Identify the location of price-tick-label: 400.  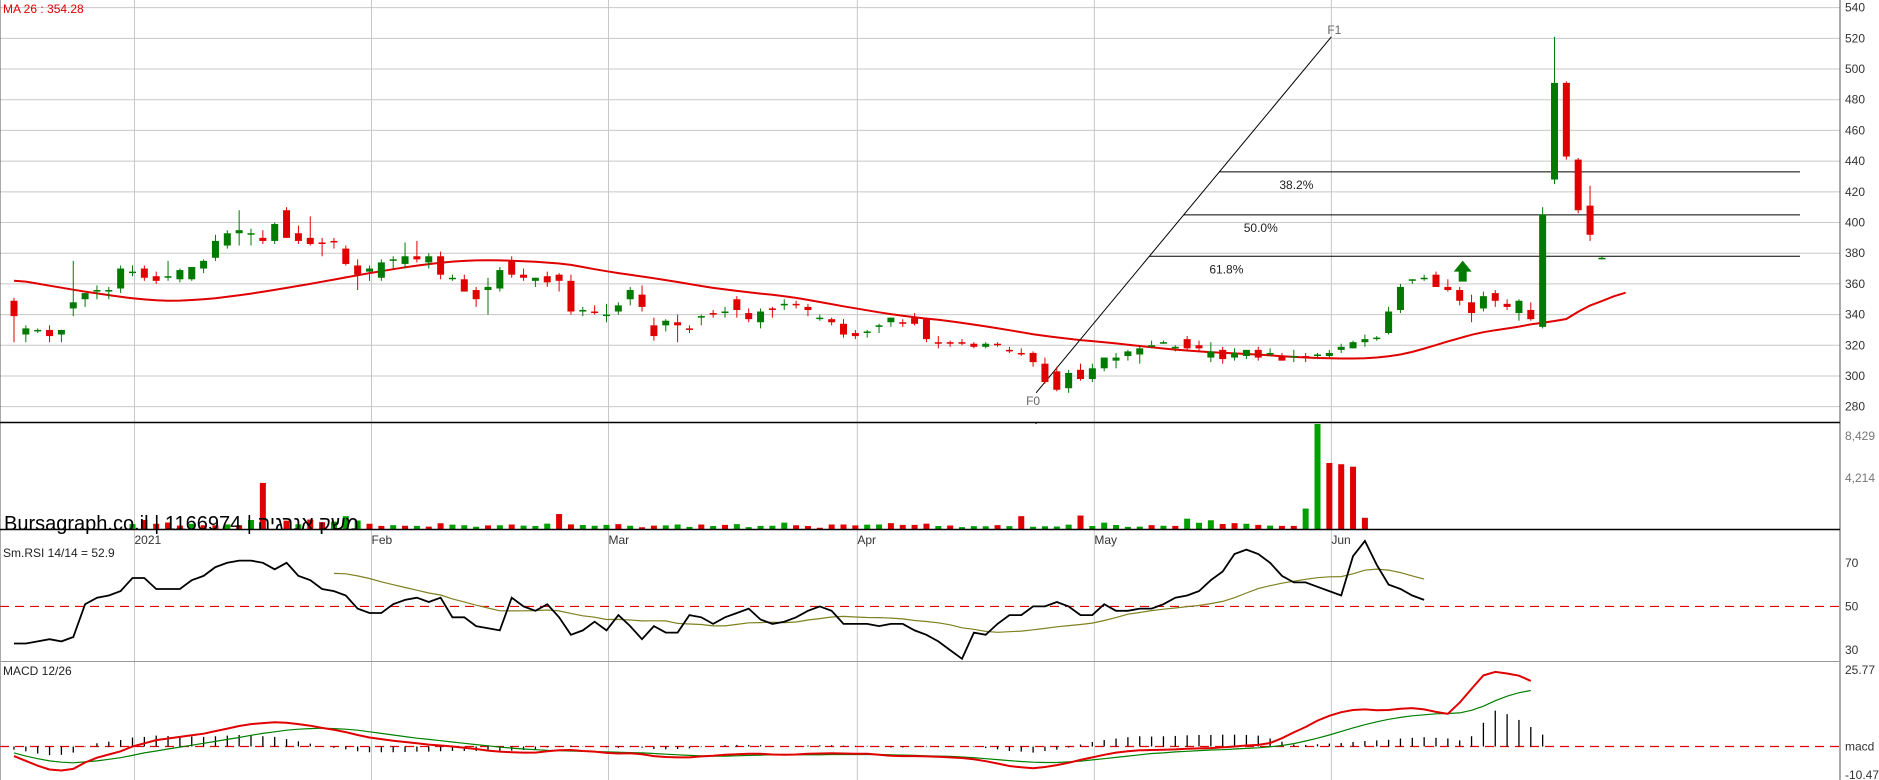
(1855, 223).